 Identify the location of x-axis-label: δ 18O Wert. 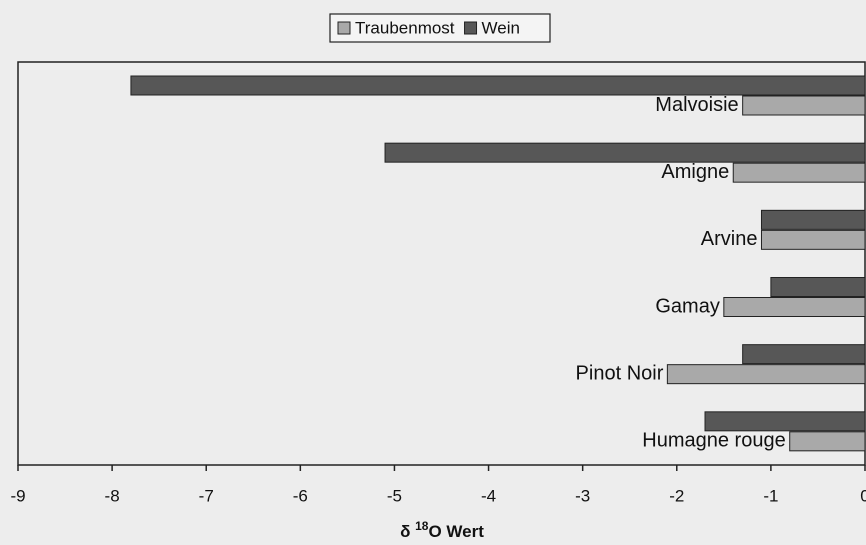
(442, 530).